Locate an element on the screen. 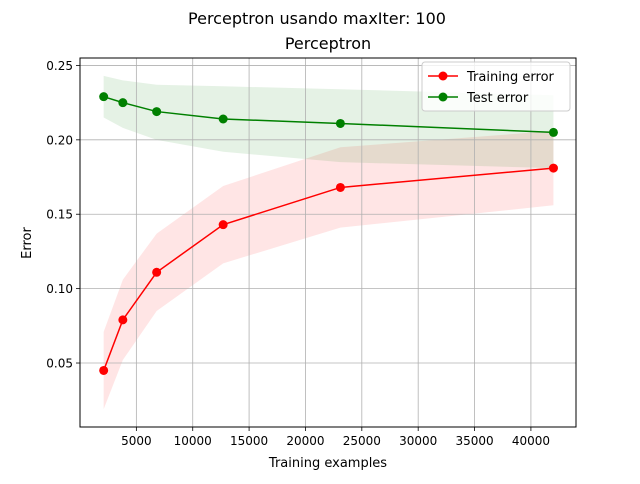  legend-label-training-error: Training error is located at coordinates (510, 77).